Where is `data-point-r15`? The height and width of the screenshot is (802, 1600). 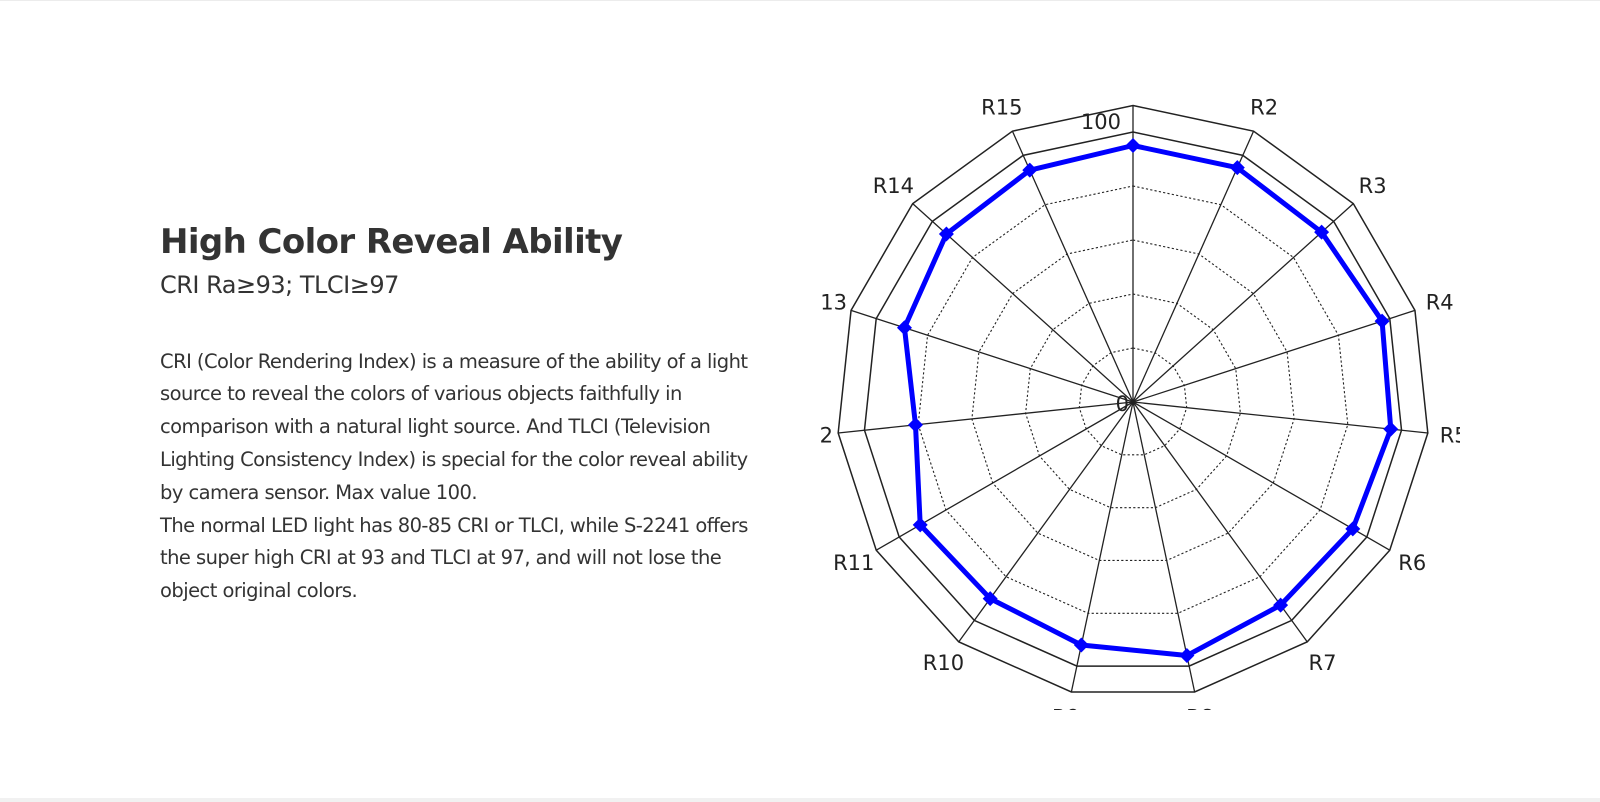
data-point-r15 is located at coordinates (1030, 170).